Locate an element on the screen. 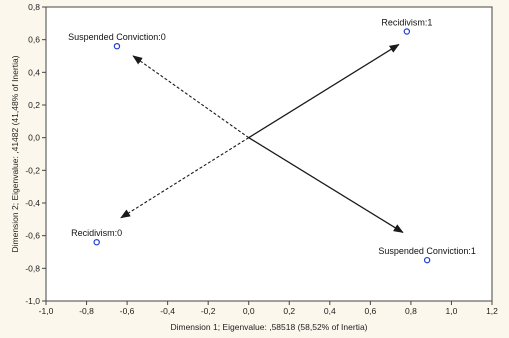 This screenshot has height=338, width=509. point-label: Suspended Conviction:1 is located at coordinates (427, 251).